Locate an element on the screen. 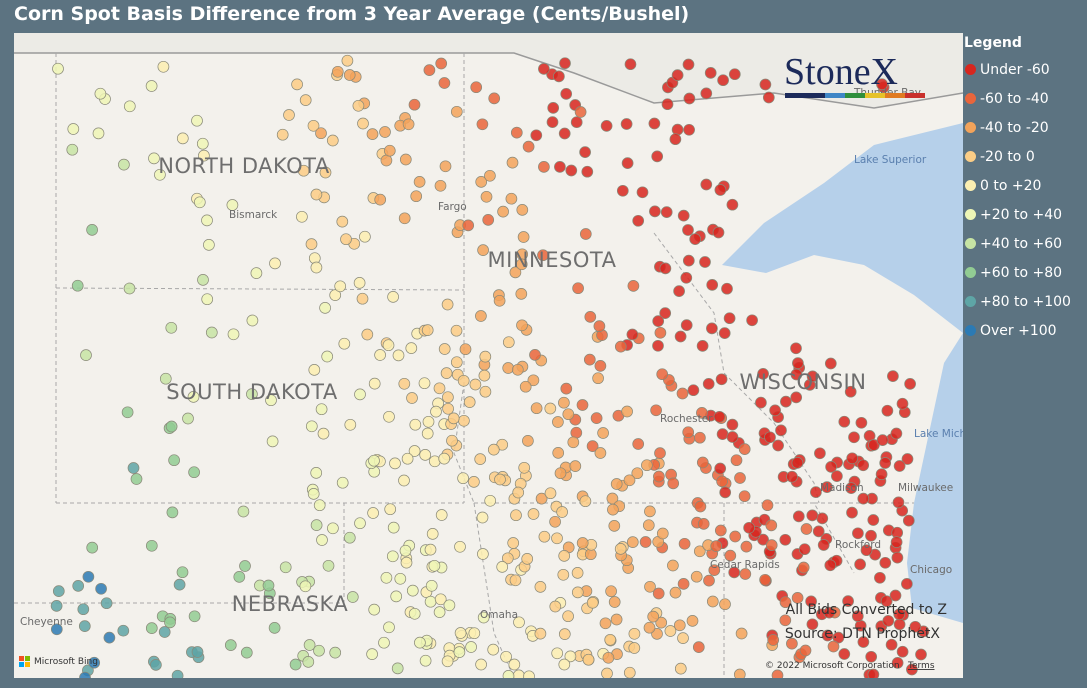 This screenshot has width=1087, height=688. legend-item: +40 to +60 is located at coordinates (1017, 243).